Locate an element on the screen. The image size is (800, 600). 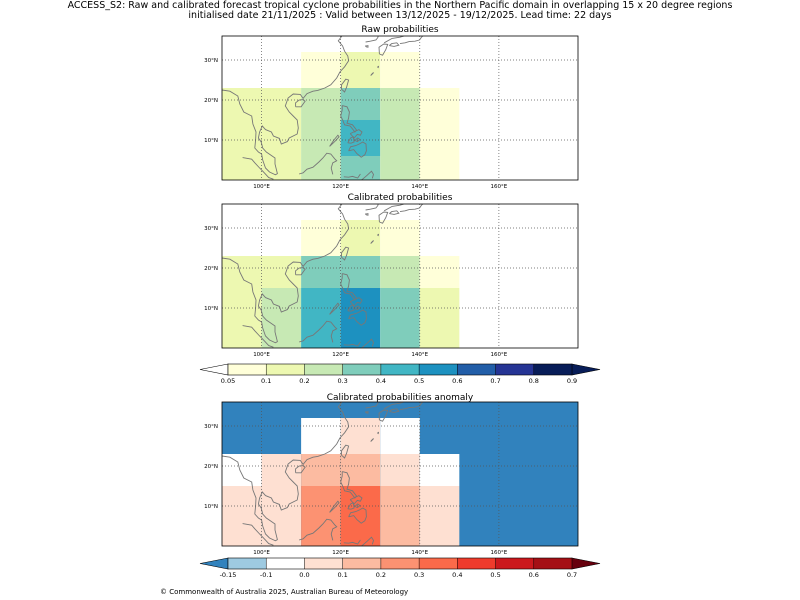
lat-tick-label: 30°N is located at coordinates (211, 427).